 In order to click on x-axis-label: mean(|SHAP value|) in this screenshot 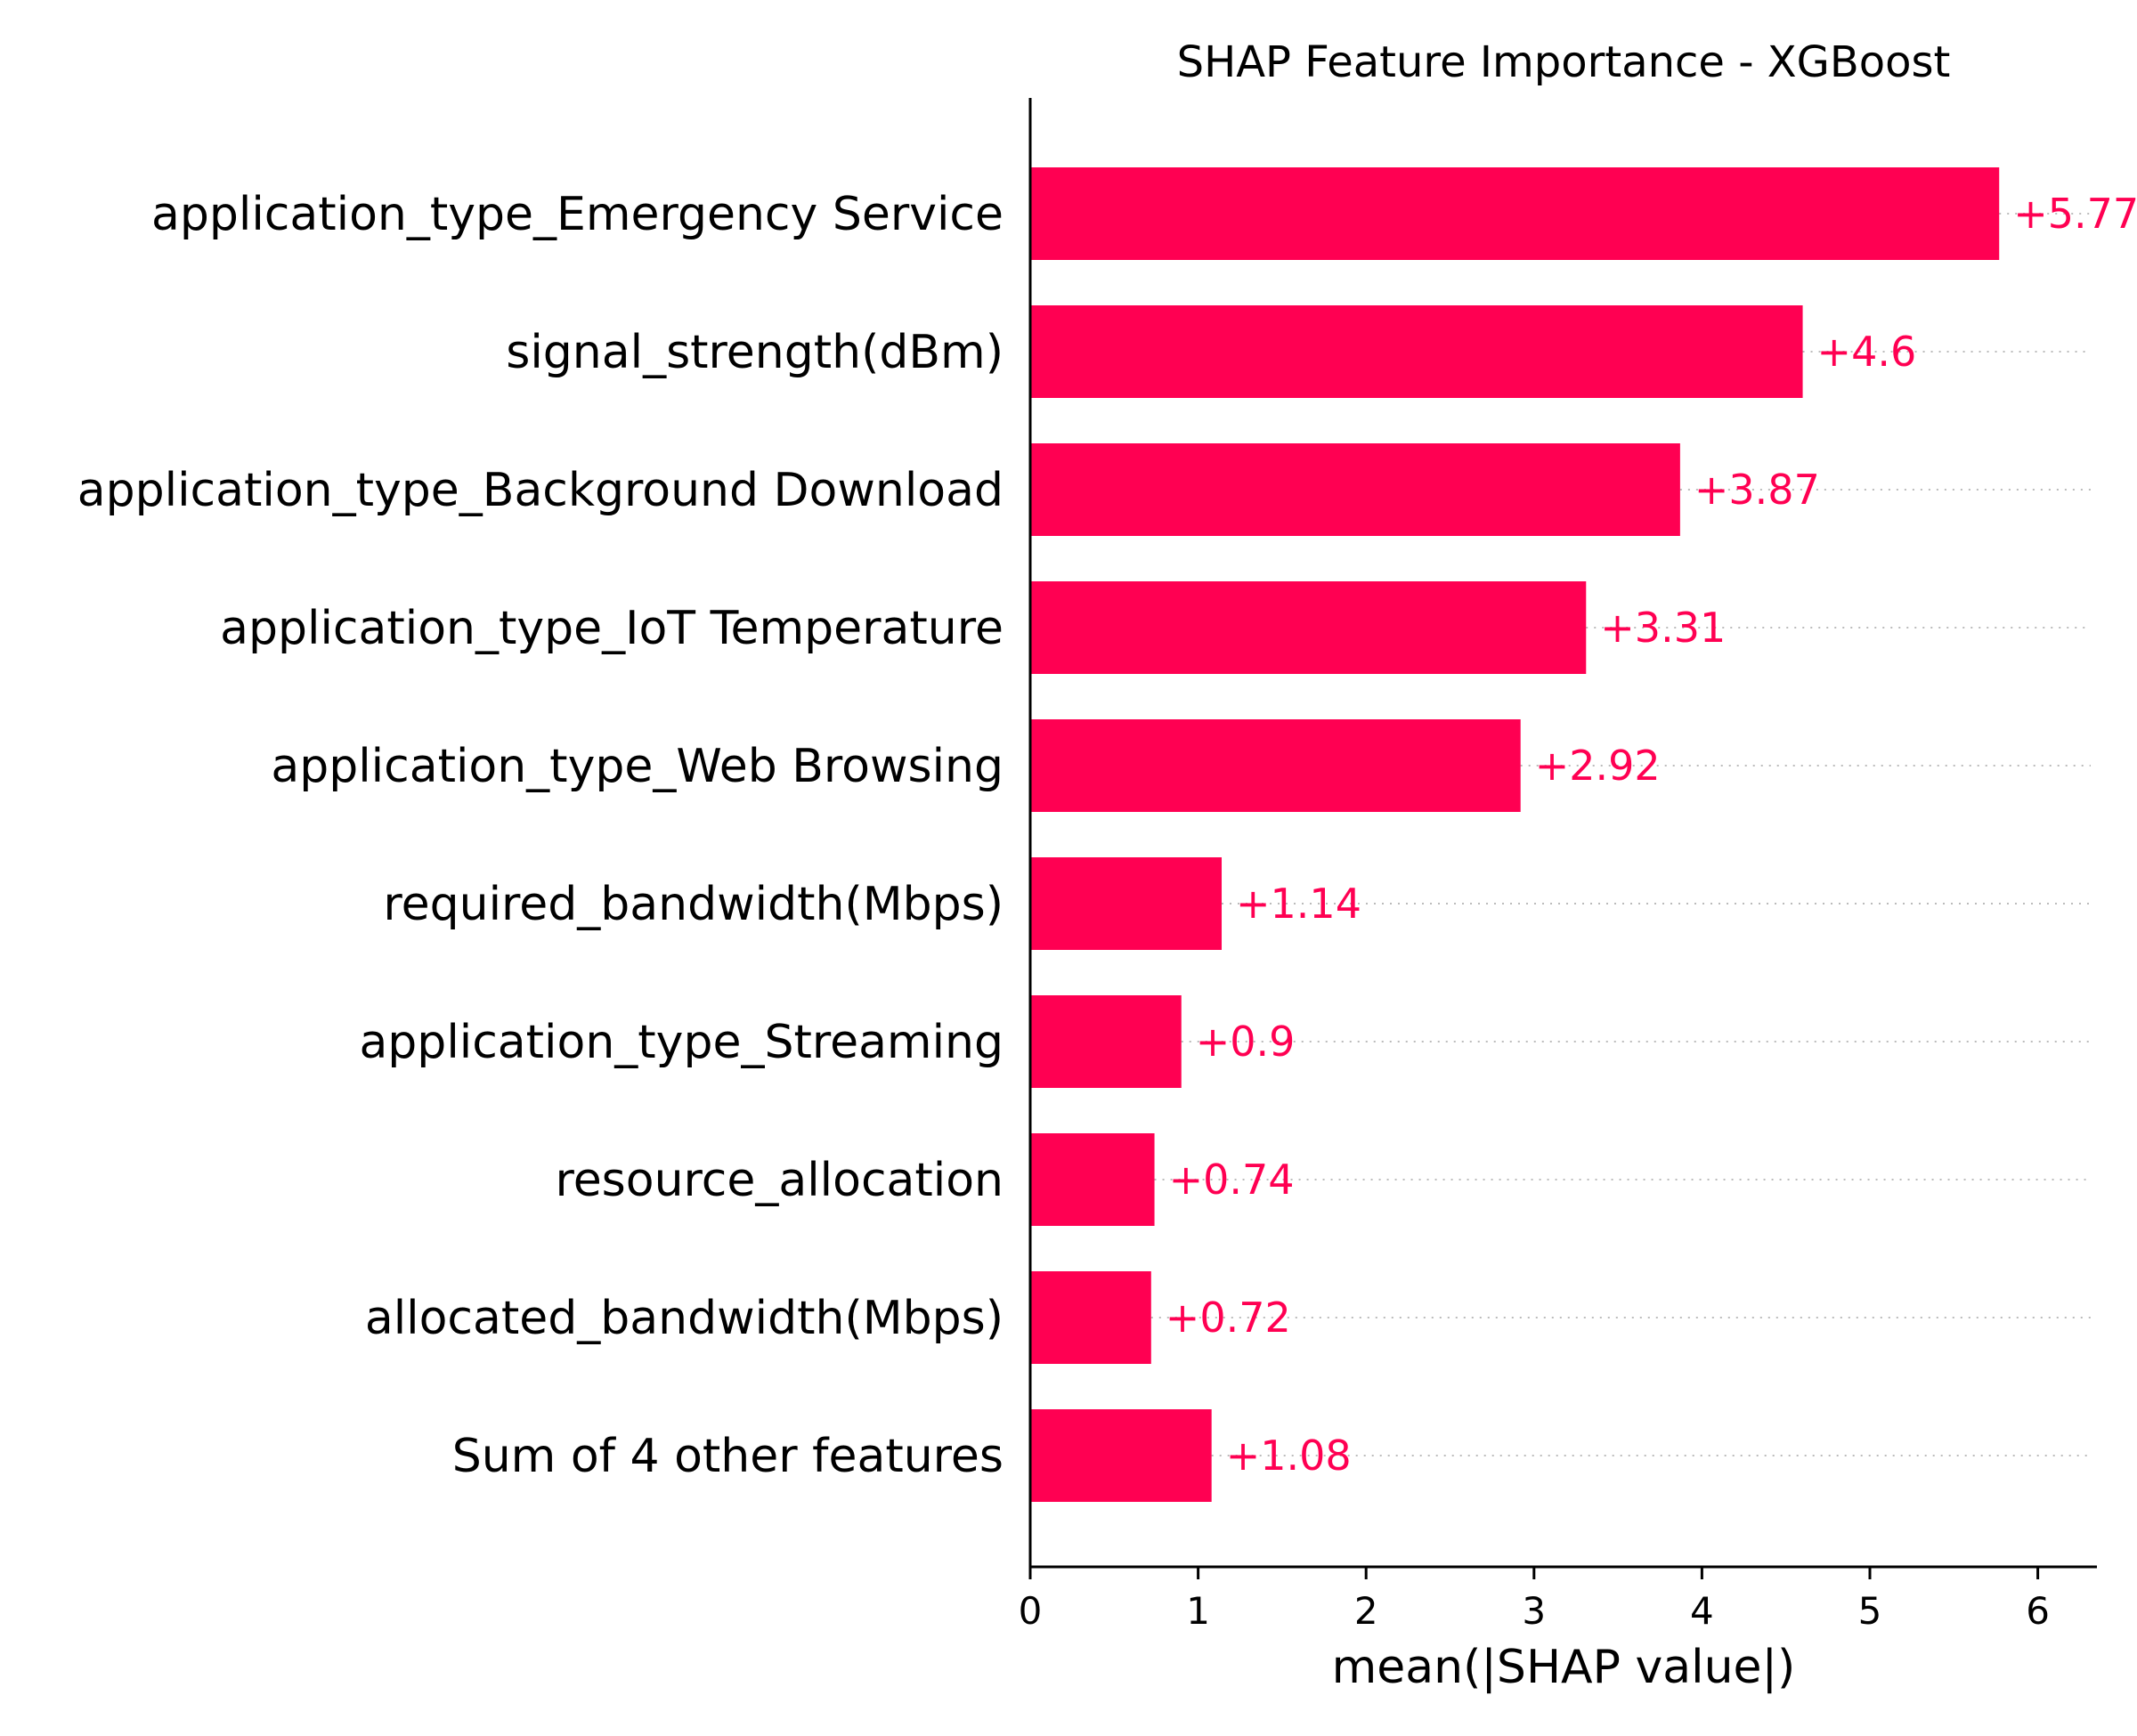, I will do `click(1564, 1667)`.